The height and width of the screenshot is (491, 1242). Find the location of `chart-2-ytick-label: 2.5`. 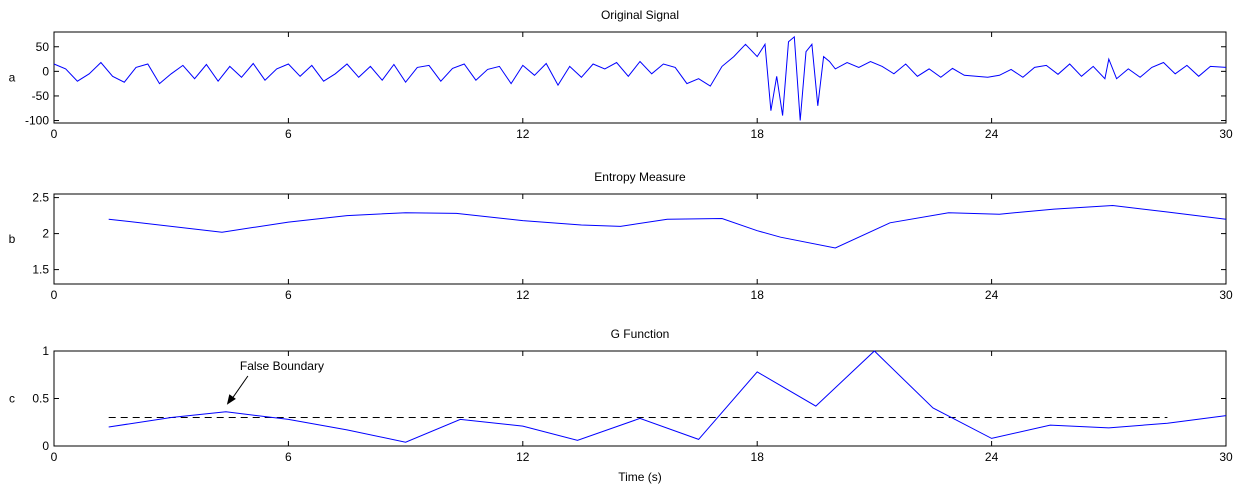

chart-2-ytick-label: 2.5 is located at coordinates (40, 198).